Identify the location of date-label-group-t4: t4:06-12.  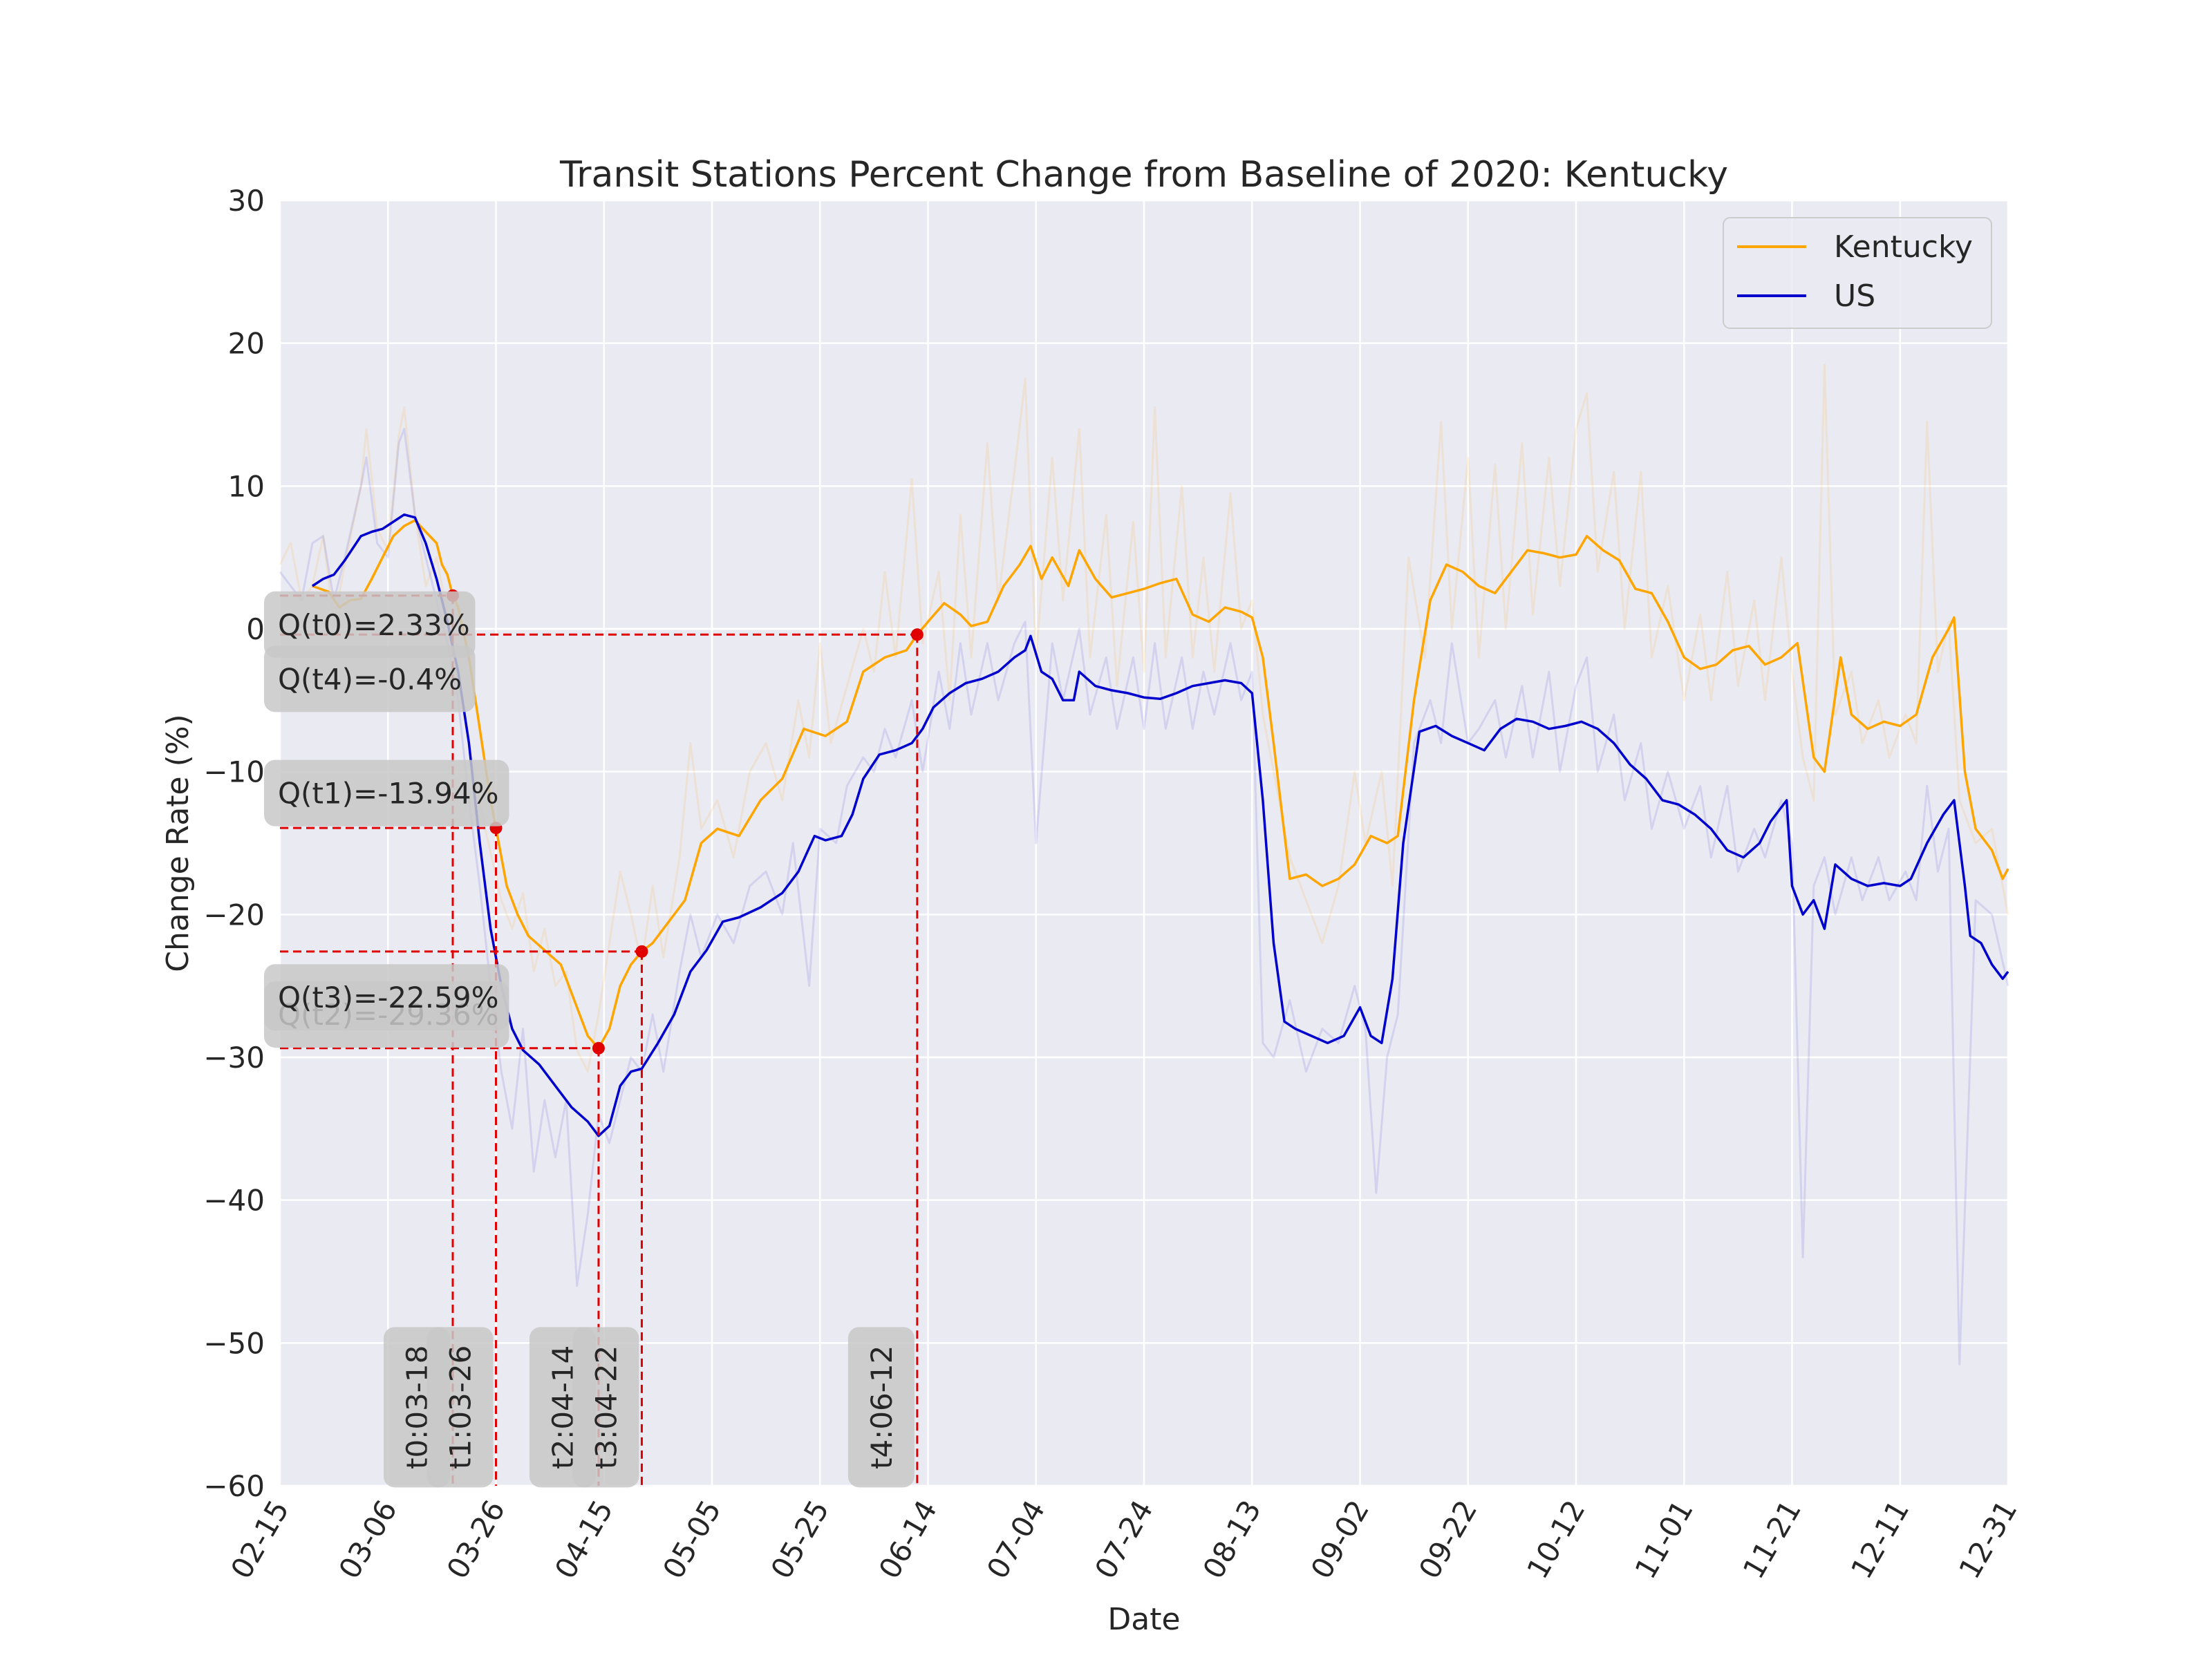
(881, 1408).